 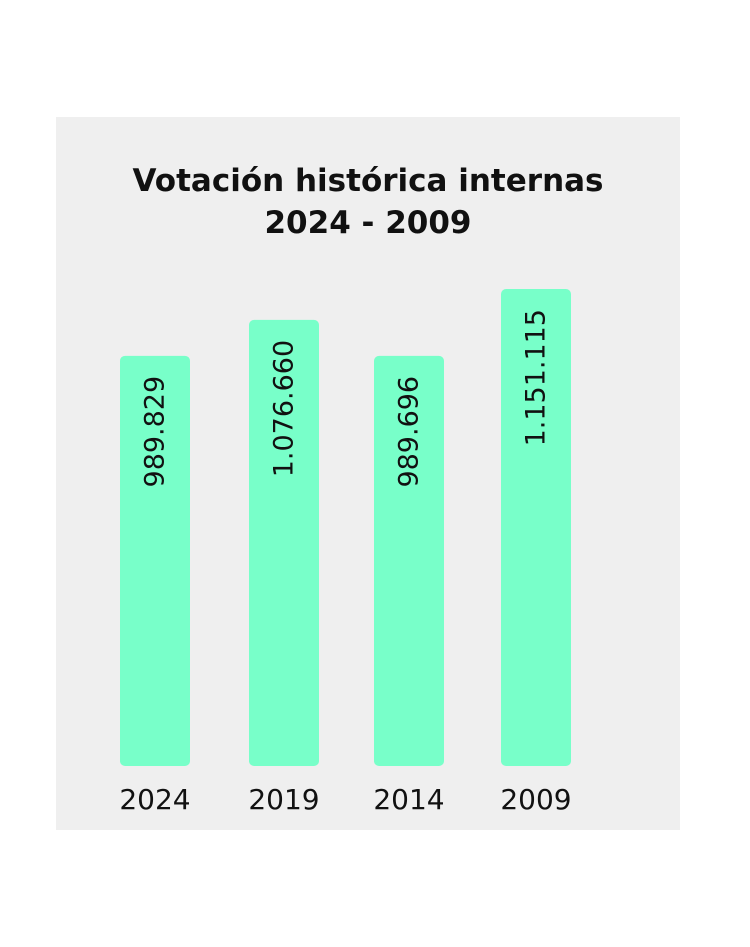 I want to click on x-tick-label: 2024, so click(x=154, y=799).